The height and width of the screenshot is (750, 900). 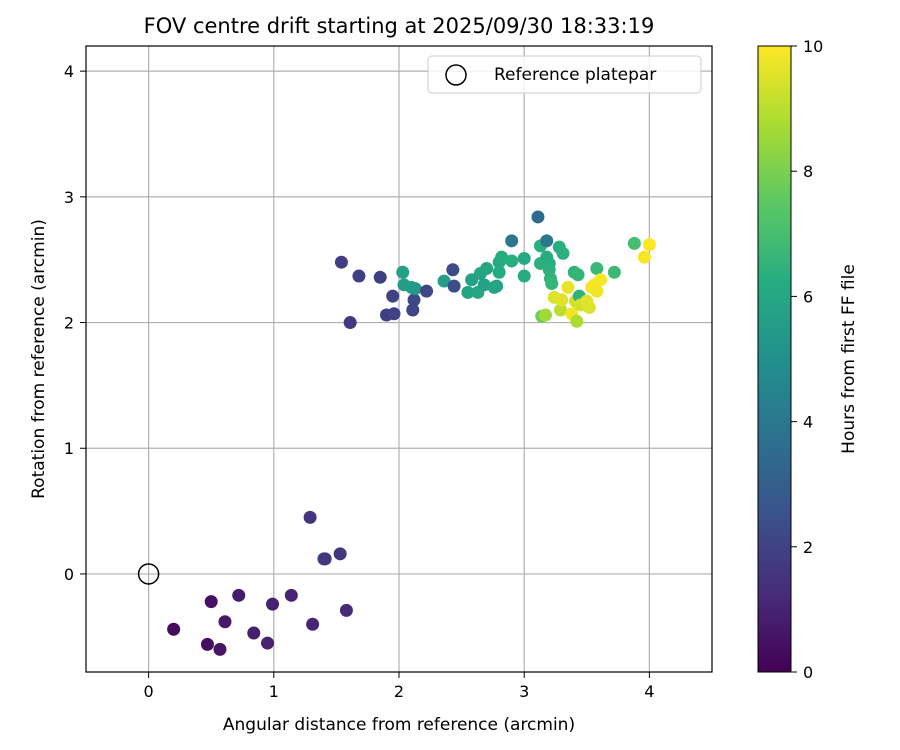 I want to click on x-tick-label-1: 1, so click(x=274, y=691).